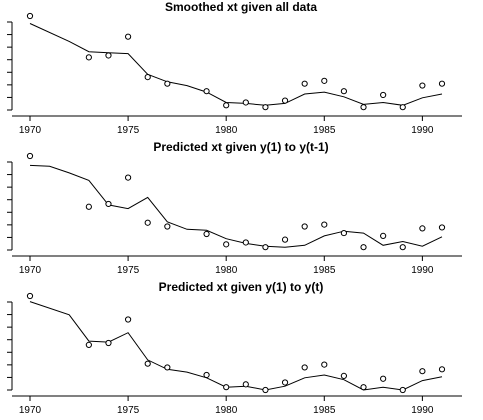  I want to click on chart-title: Predicted xt given y(1) to y(t), so click(241, 287).